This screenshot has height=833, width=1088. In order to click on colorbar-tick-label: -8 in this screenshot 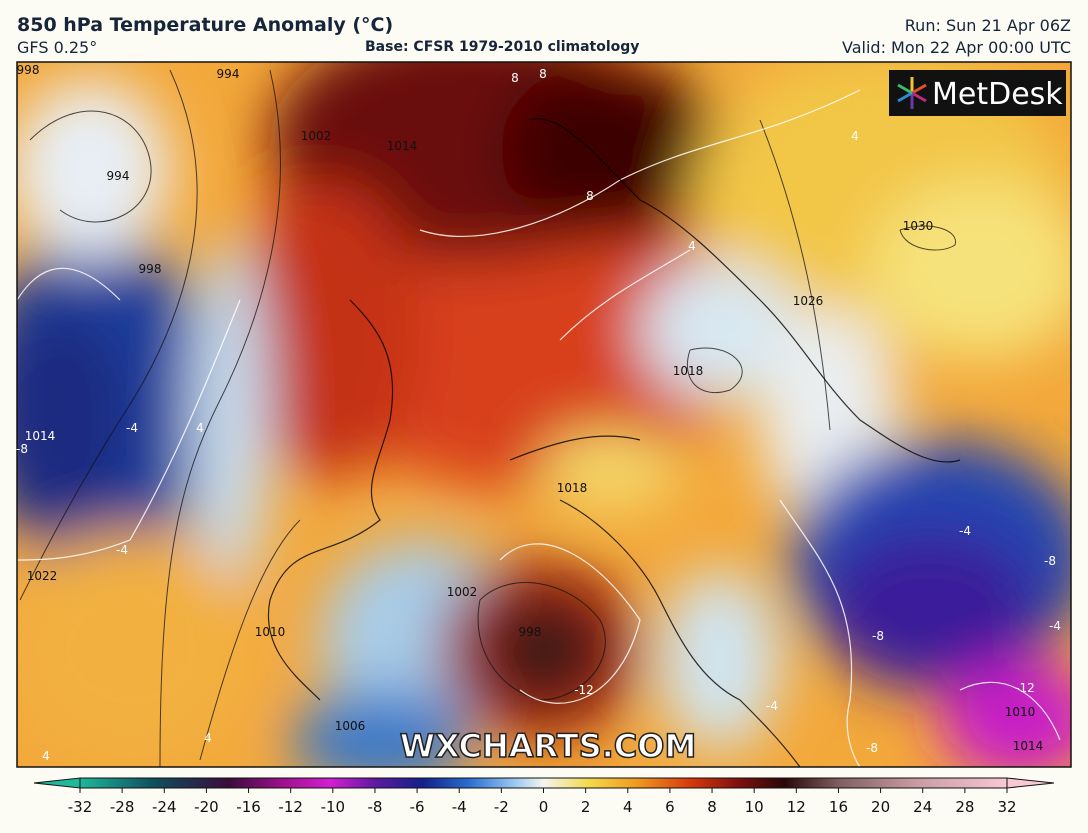, I will do `click(374, 807)`.